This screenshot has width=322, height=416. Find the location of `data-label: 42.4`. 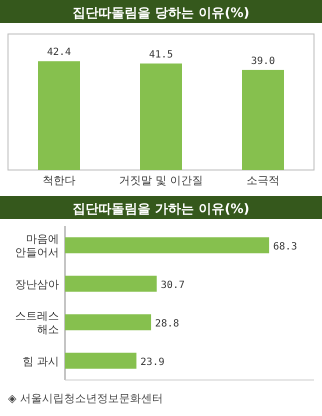

data-label: 42.4 is located at coordinates (59, 52).